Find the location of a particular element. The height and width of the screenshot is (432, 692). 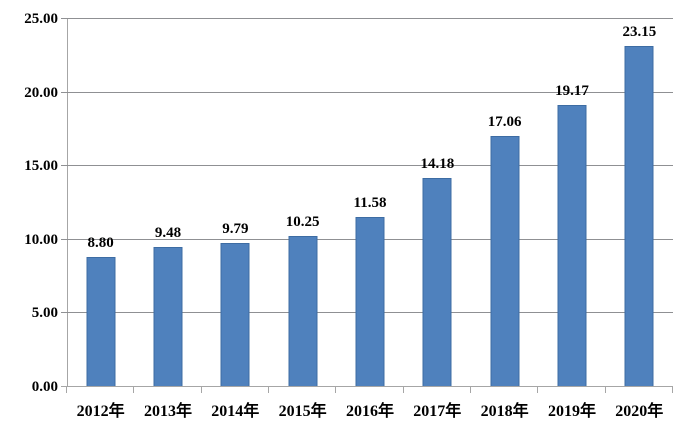

bar-value-label: 14.18 is located at coordinates (437, 164).